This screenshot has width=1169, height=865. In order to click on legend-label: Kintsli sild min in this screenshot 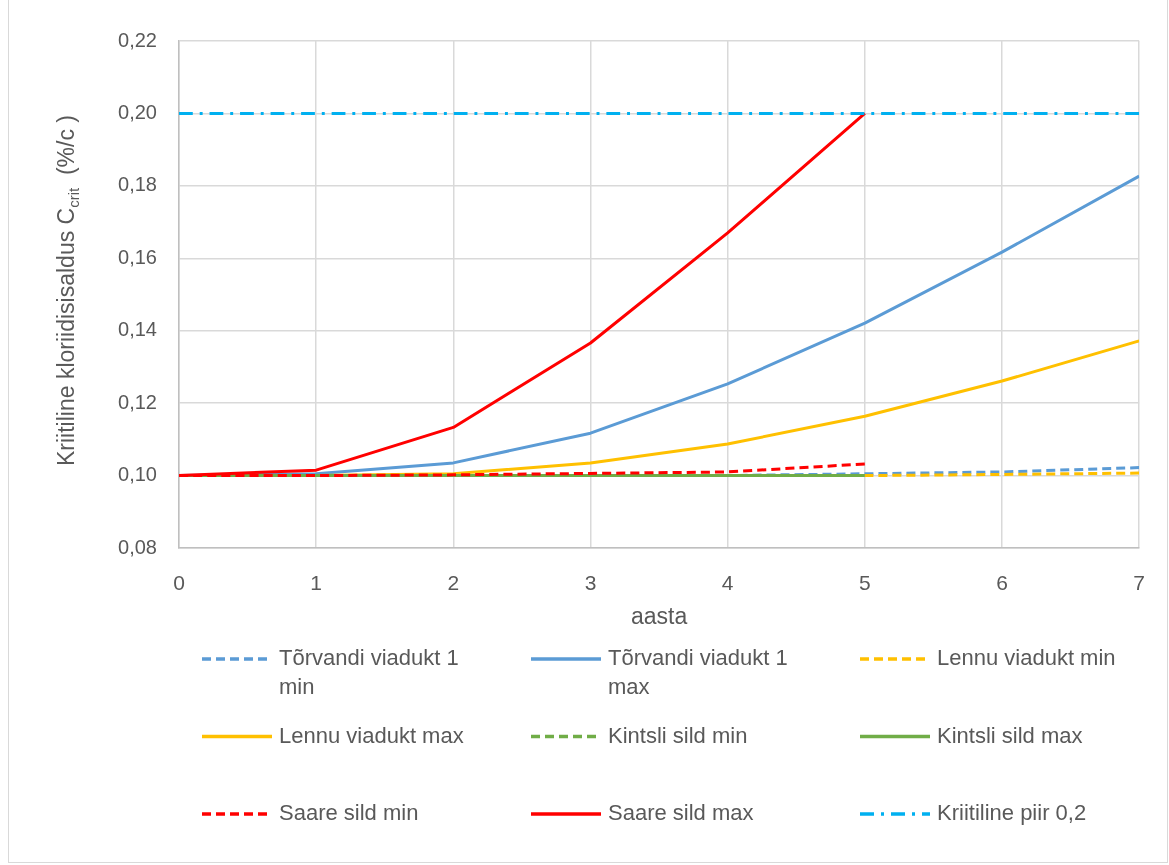, I will do `click(678, 735)`.